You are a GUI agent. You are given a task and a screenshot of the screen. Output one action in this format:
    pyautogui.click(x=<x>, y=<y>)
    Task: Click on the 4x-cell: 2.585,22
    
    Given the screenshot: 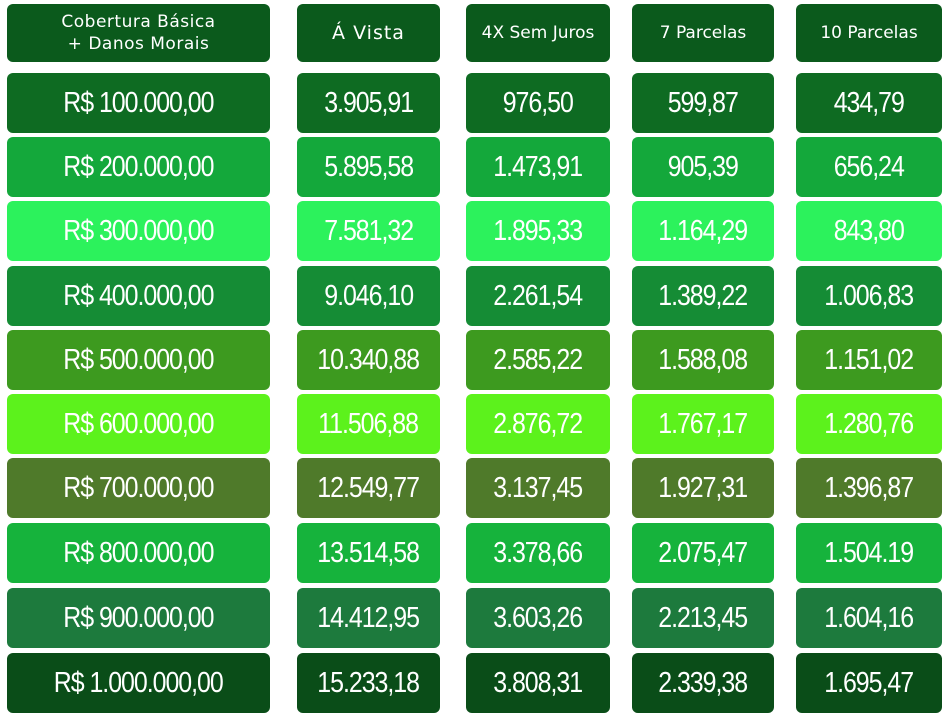 What is the action you would take?
    pyautogui.click(x=538, y=360)
    